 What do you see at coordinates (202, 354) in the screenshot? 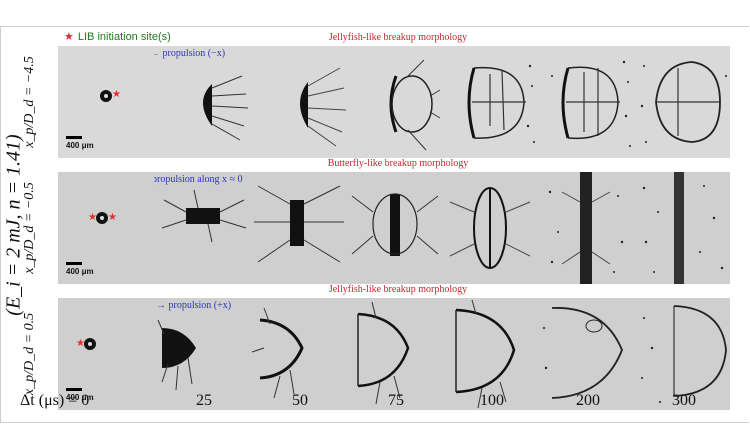
I see `frame-t25: → propulsion (+x)` at bounding box center [202, 354].